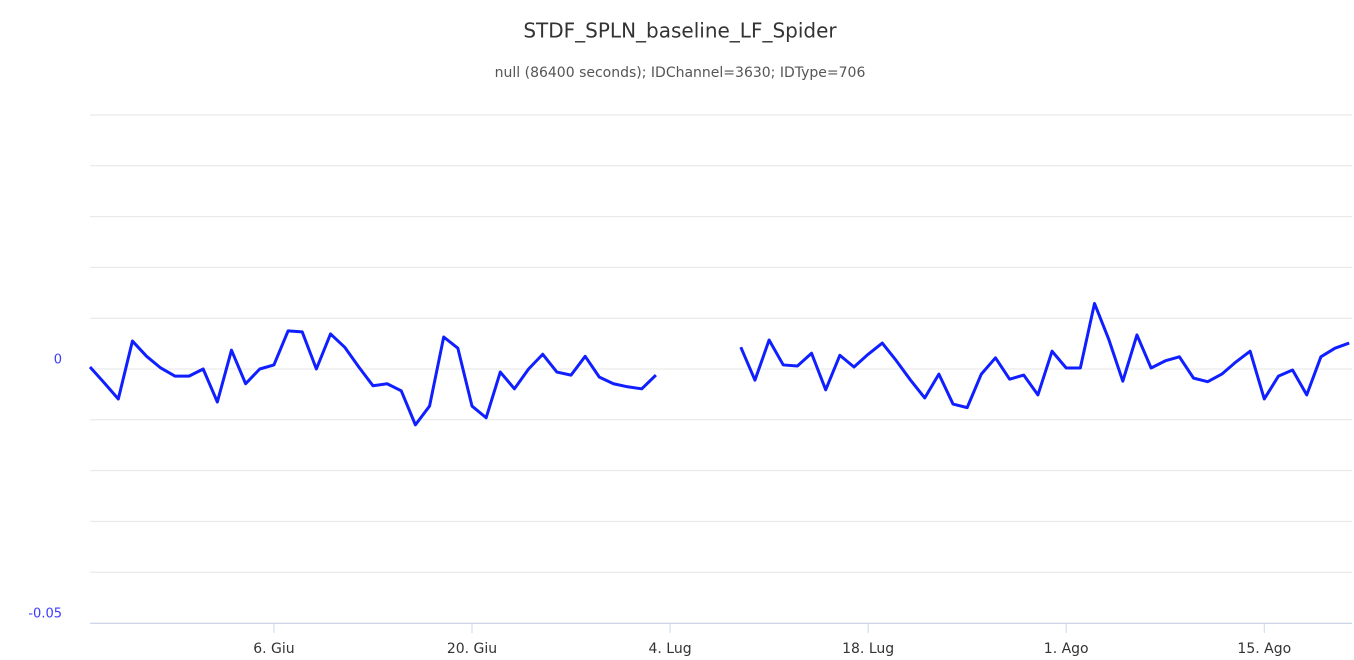  What do you see at coordinates (58, 360) in the screenshot?
I see `y-tick-label: 0` at bounding box center [58, 360].